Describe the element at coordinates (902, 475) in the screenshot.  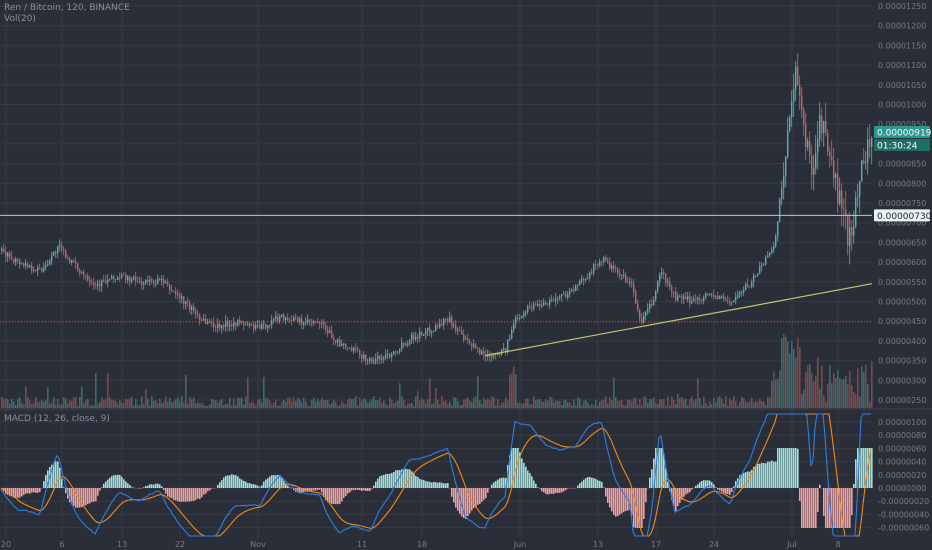
I see `macd-y-tick-label: 0.00000020` at that location.